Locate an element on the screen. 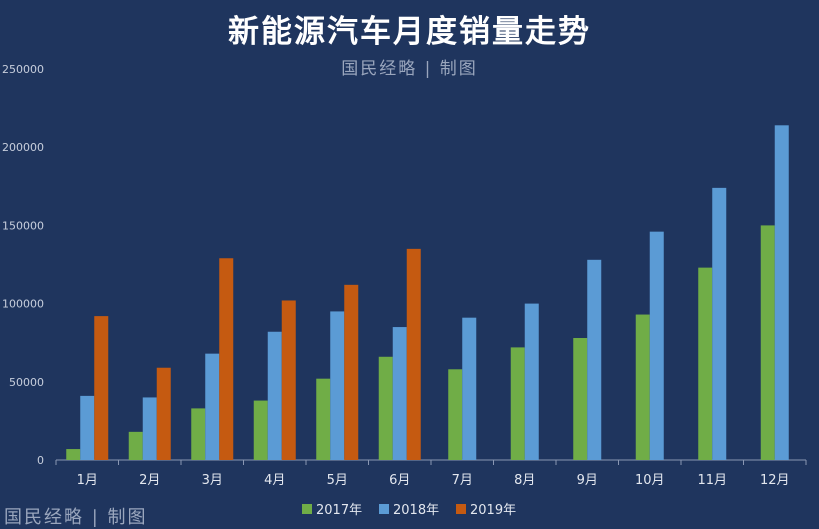 The image size is (819, 529). bar-2017年-8月 is located at coordinates (517, 403).